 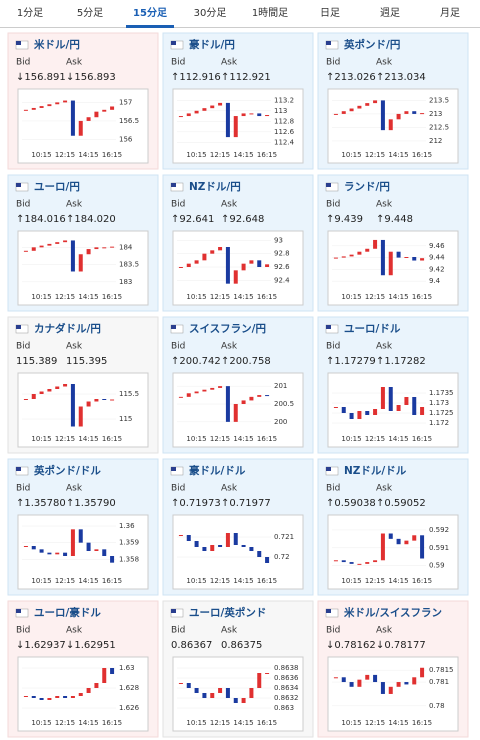 What do you see at coordinates (57, 187) in the screenshot?
I see `pair-name: ユーロ/円` at bounding box center [57, 187].